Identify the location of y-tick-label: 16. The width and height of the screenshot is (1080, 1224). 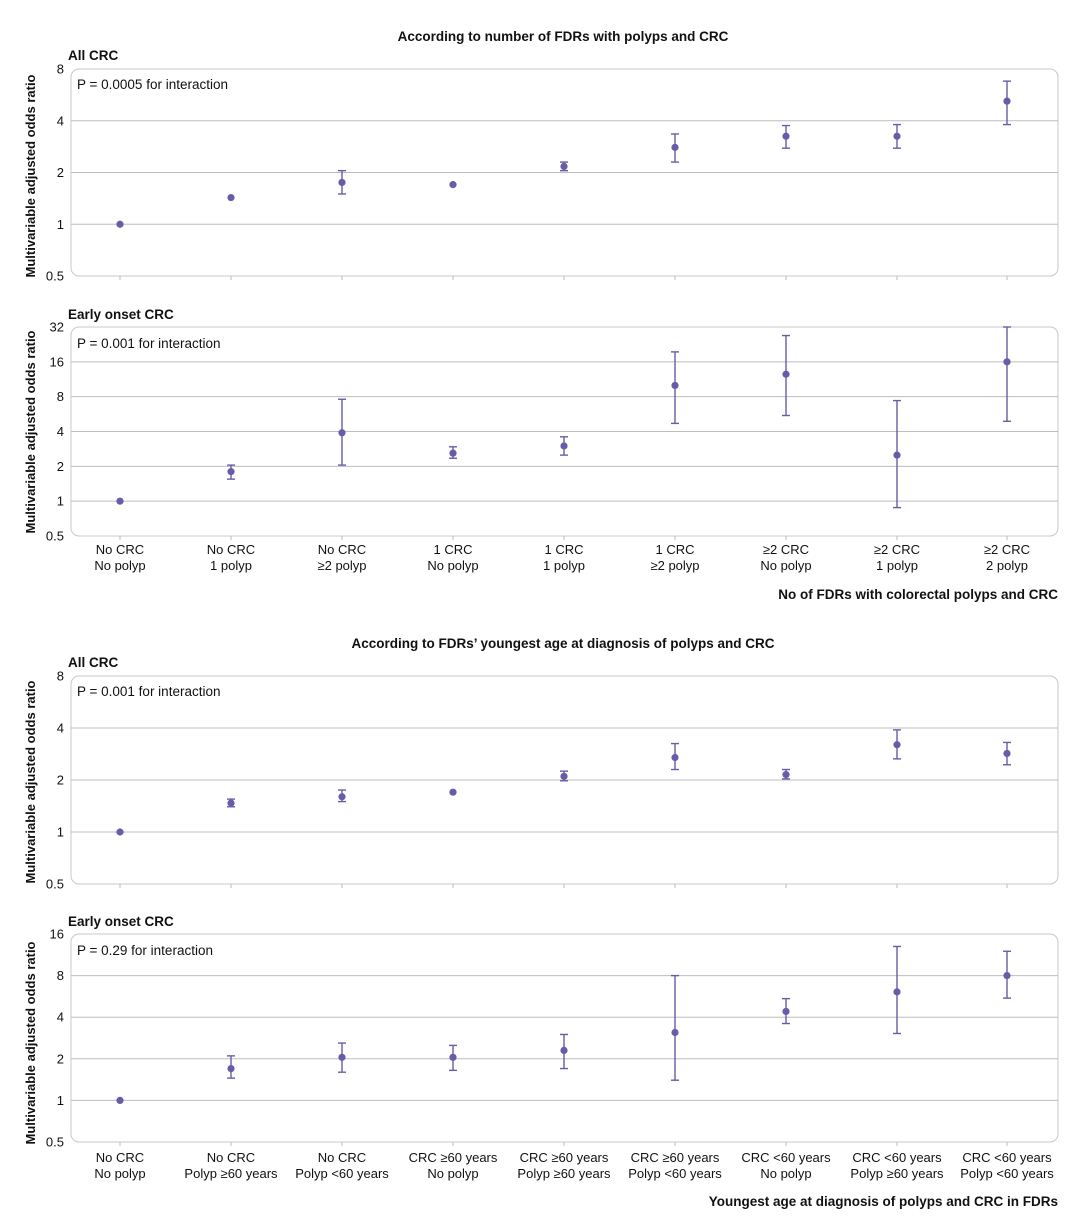
(57, 934).